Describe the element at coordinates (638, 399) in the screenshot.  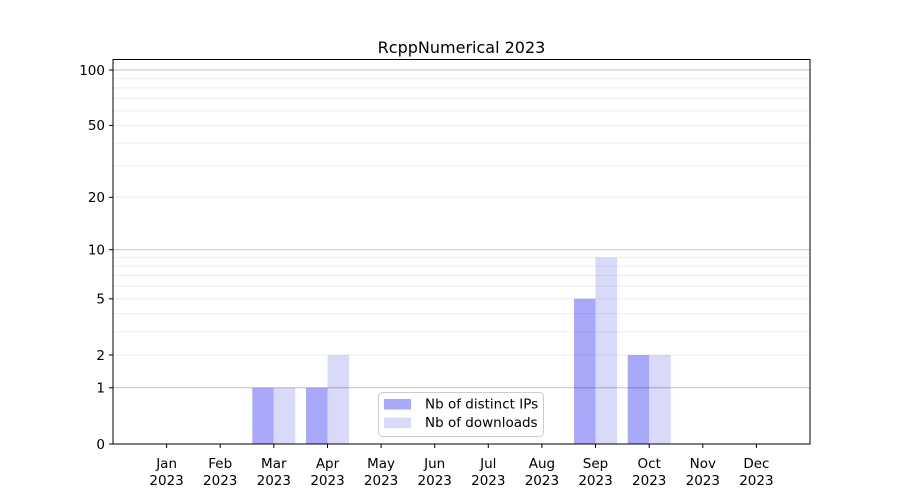
I see `bar-oct-series0` at that location.